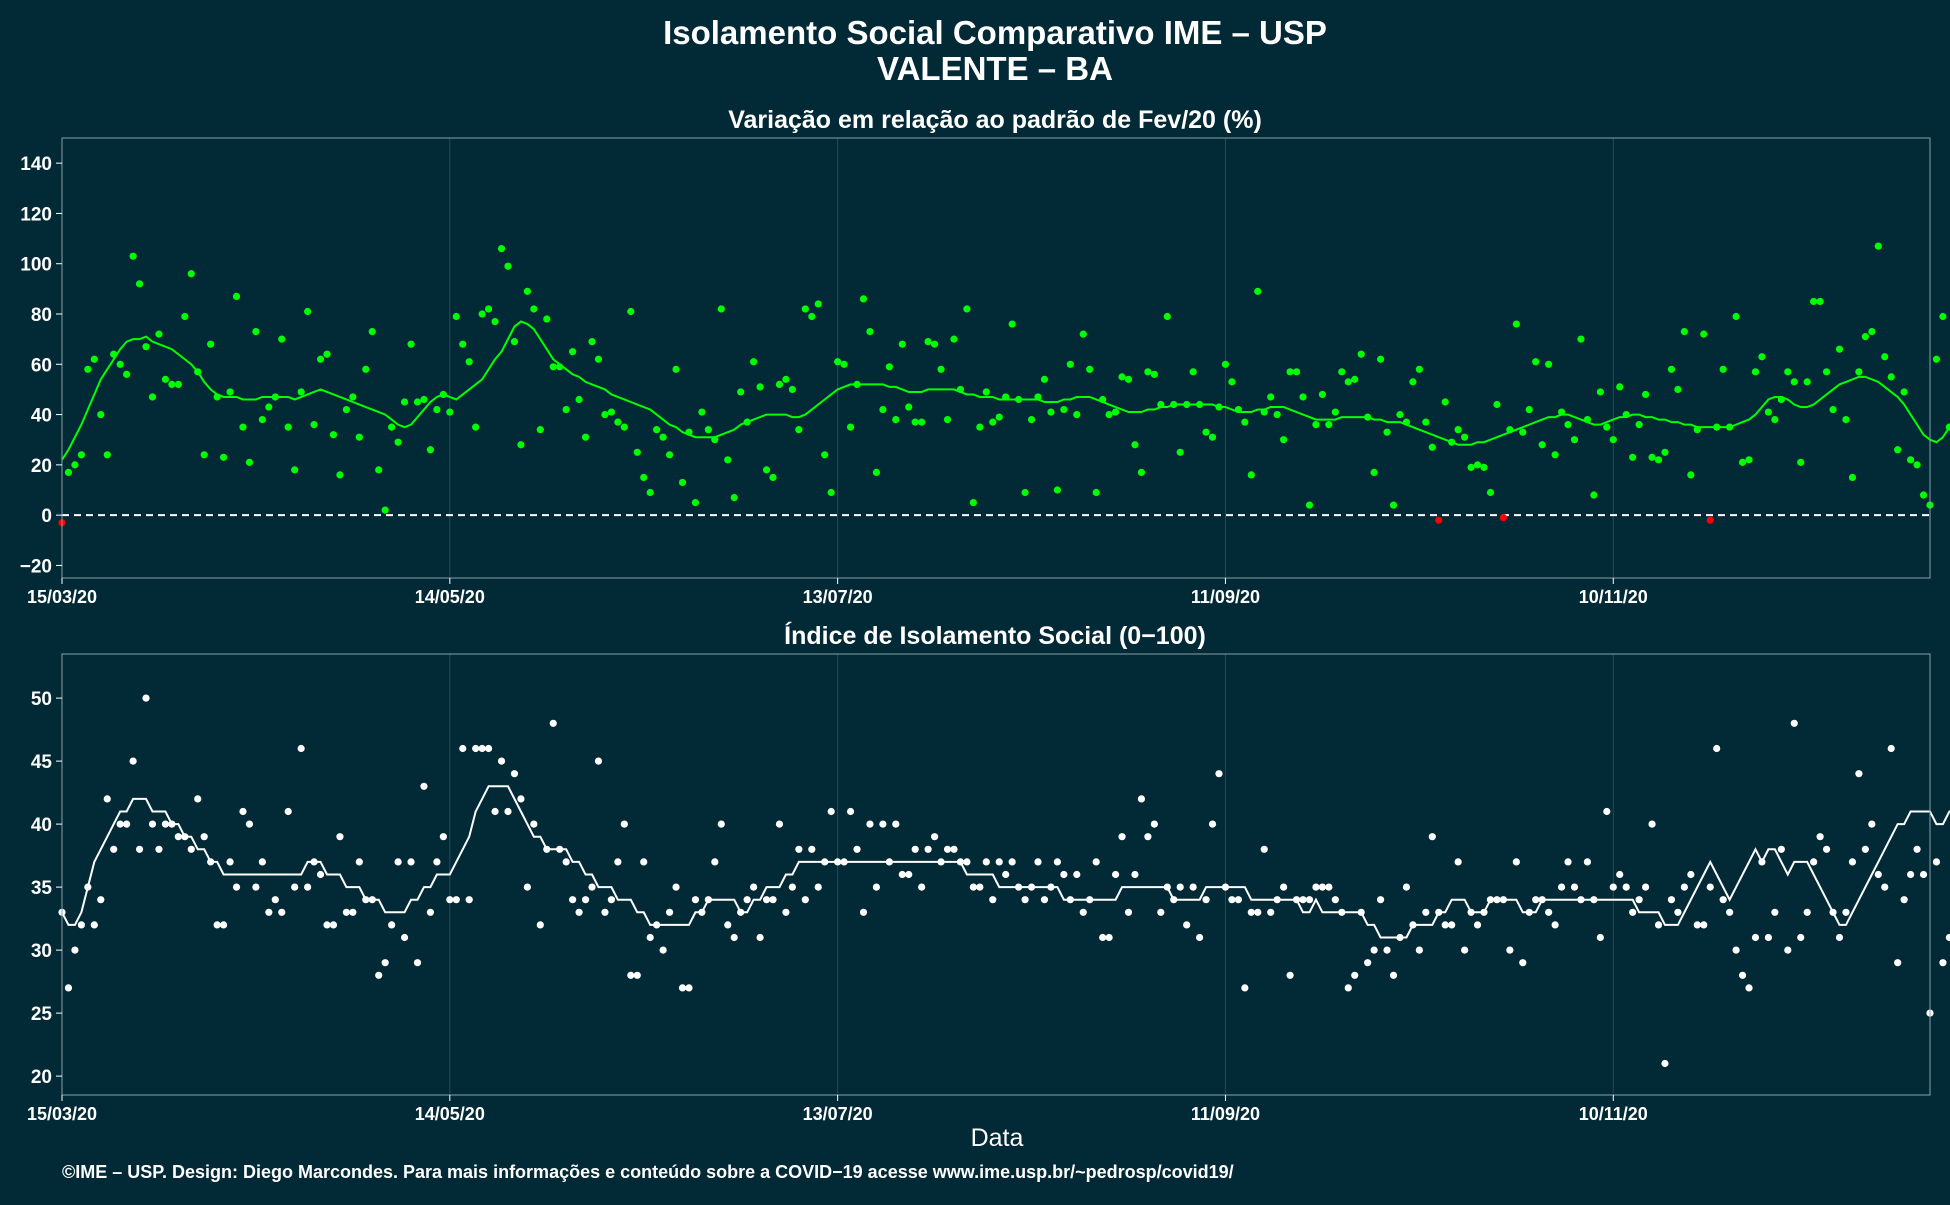  I want to click on y-tick-label: 45, so click(42, 762).